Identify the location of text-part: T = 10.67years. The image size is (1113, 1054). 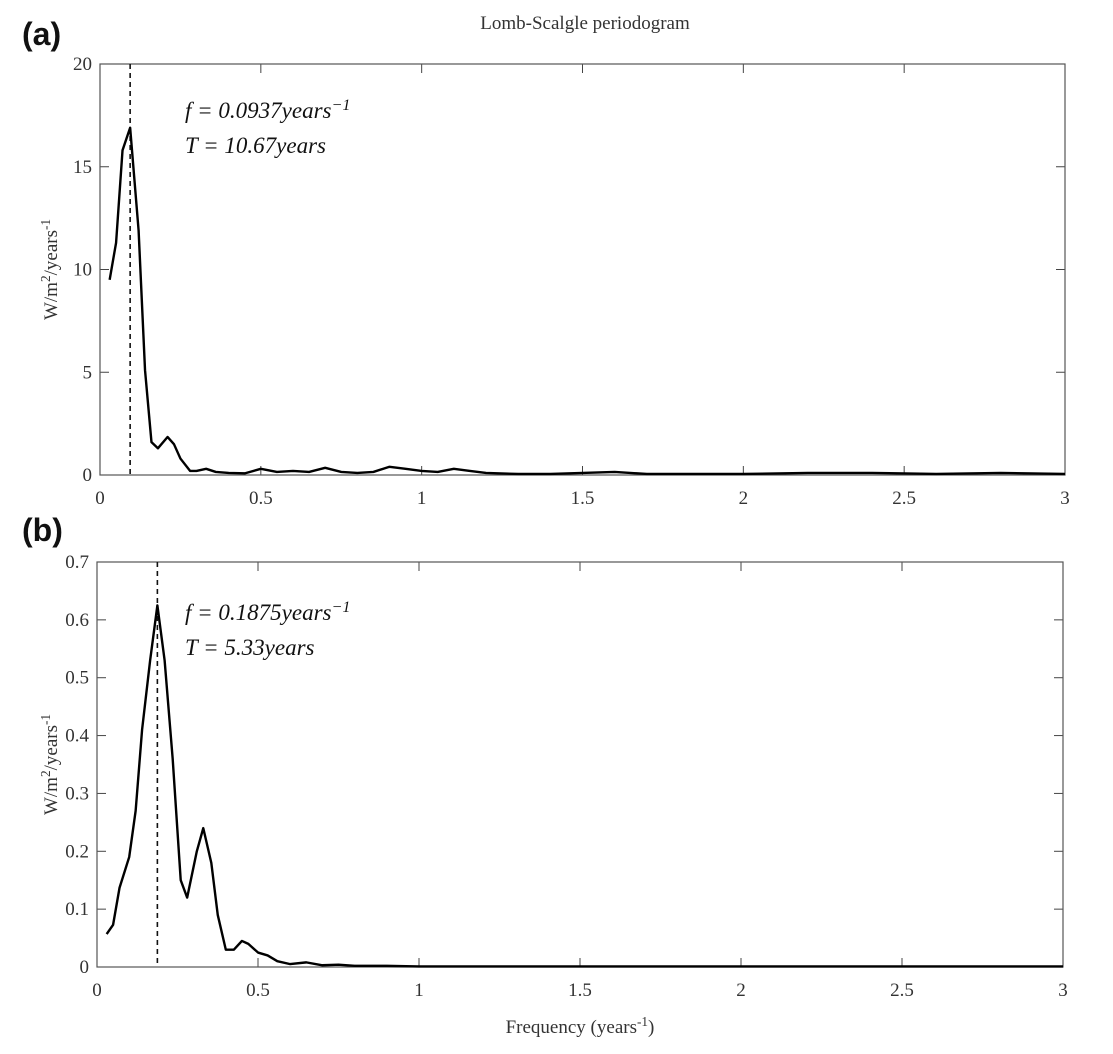
(255, 145).